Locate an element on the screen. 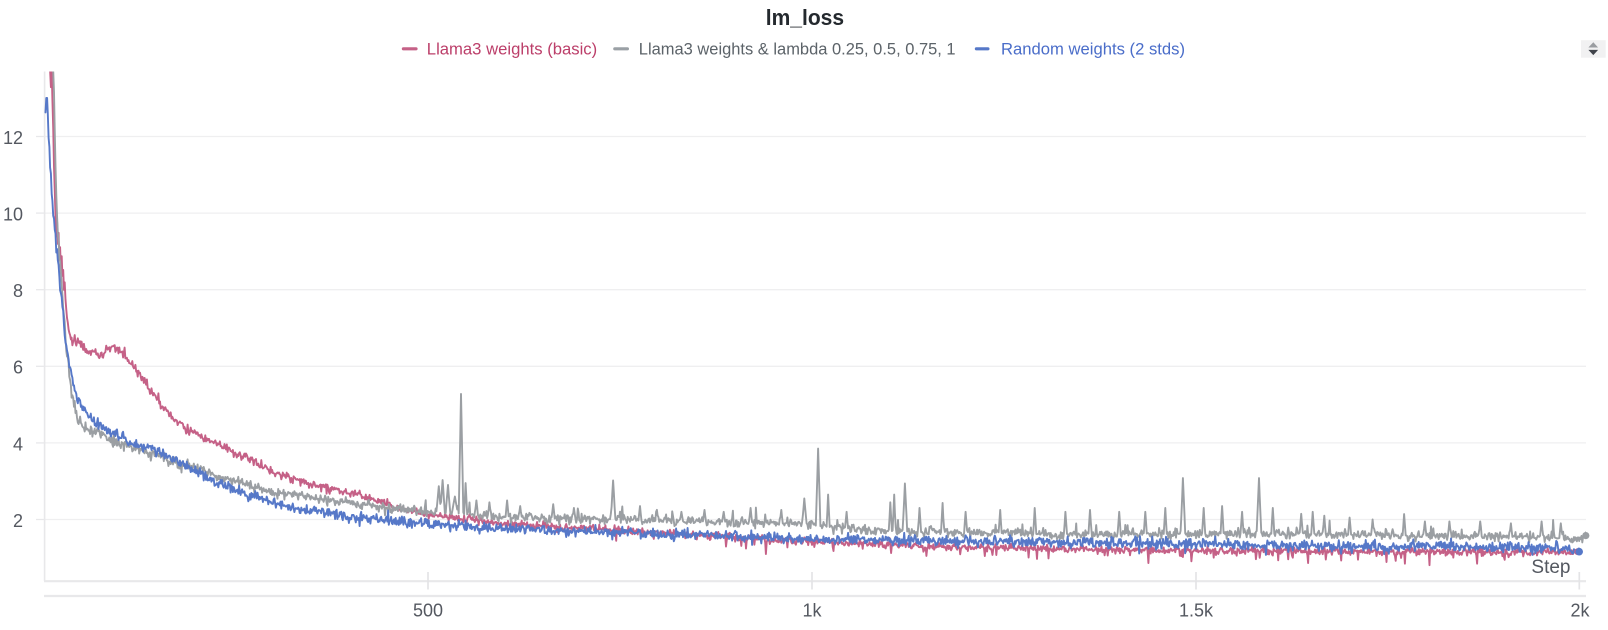 The width and height of the screenshot is (1608, 630). svg-text: 6 is located at coordinates (18, 368).